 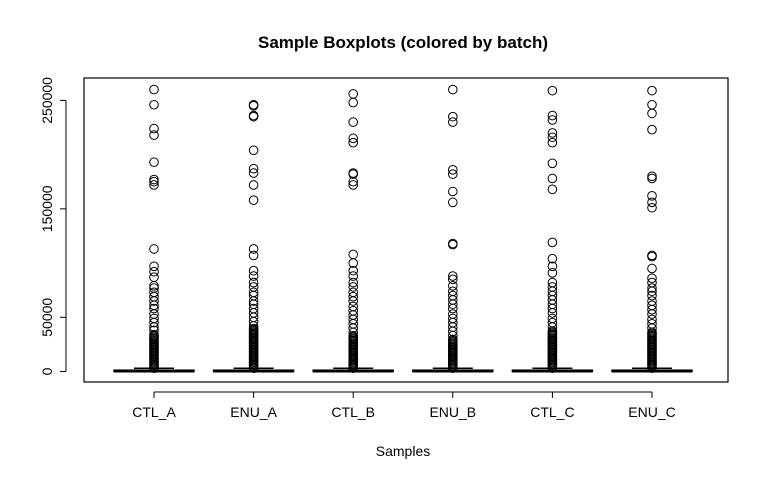 I want to click on box-ctl-a, so click(x=154, y=229).